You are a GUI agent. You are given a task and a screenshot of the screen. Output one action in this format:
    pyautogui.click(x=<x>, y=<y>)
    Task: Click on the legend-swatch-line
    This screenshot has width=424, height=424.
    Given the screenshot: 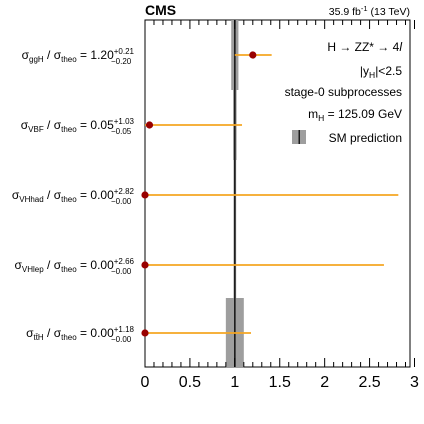 What is the action you would take?
    pyautogui.click(x=299, y=137)
    